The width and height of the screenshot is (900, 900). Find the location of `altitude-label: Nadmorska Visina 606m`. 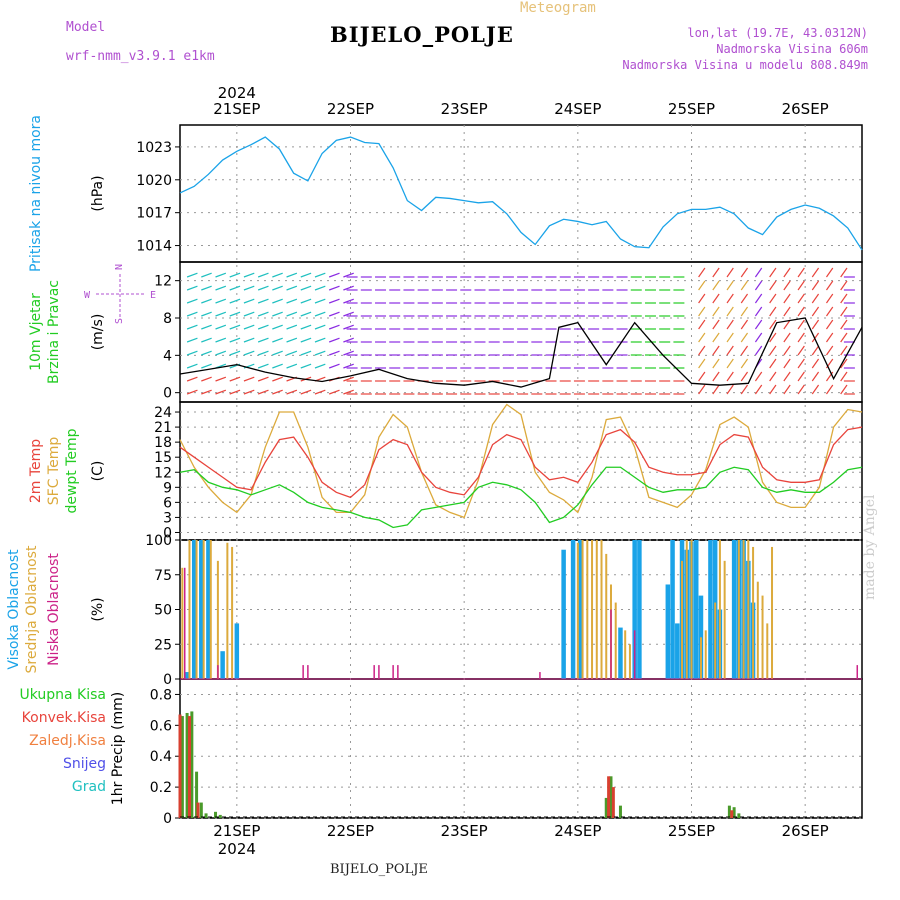

altitude-label: Nadmorska Visina 606m is located at coordinates (792, 49).